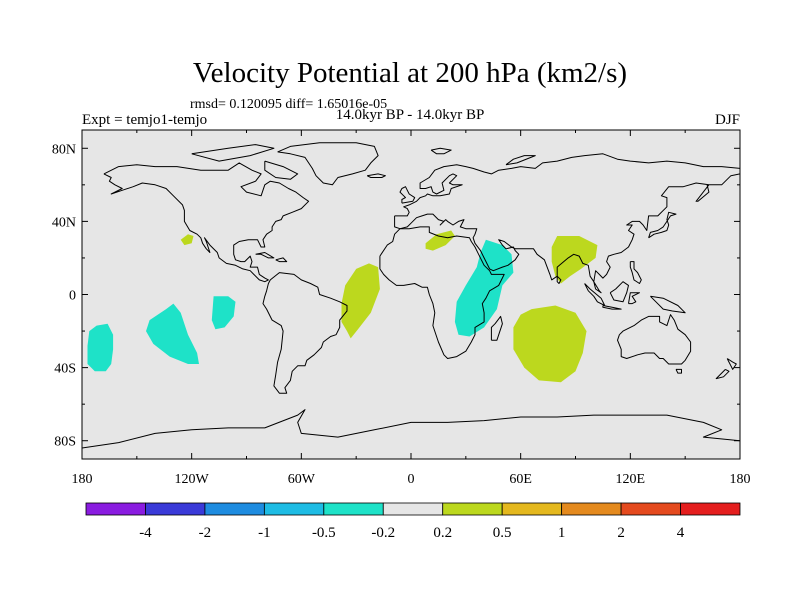 The image size is (800, 600). What do you see at coordinates (100, 347) in the screenshot?
I see `contour-region-south-pacific-west` at bounding box center [100, 347].